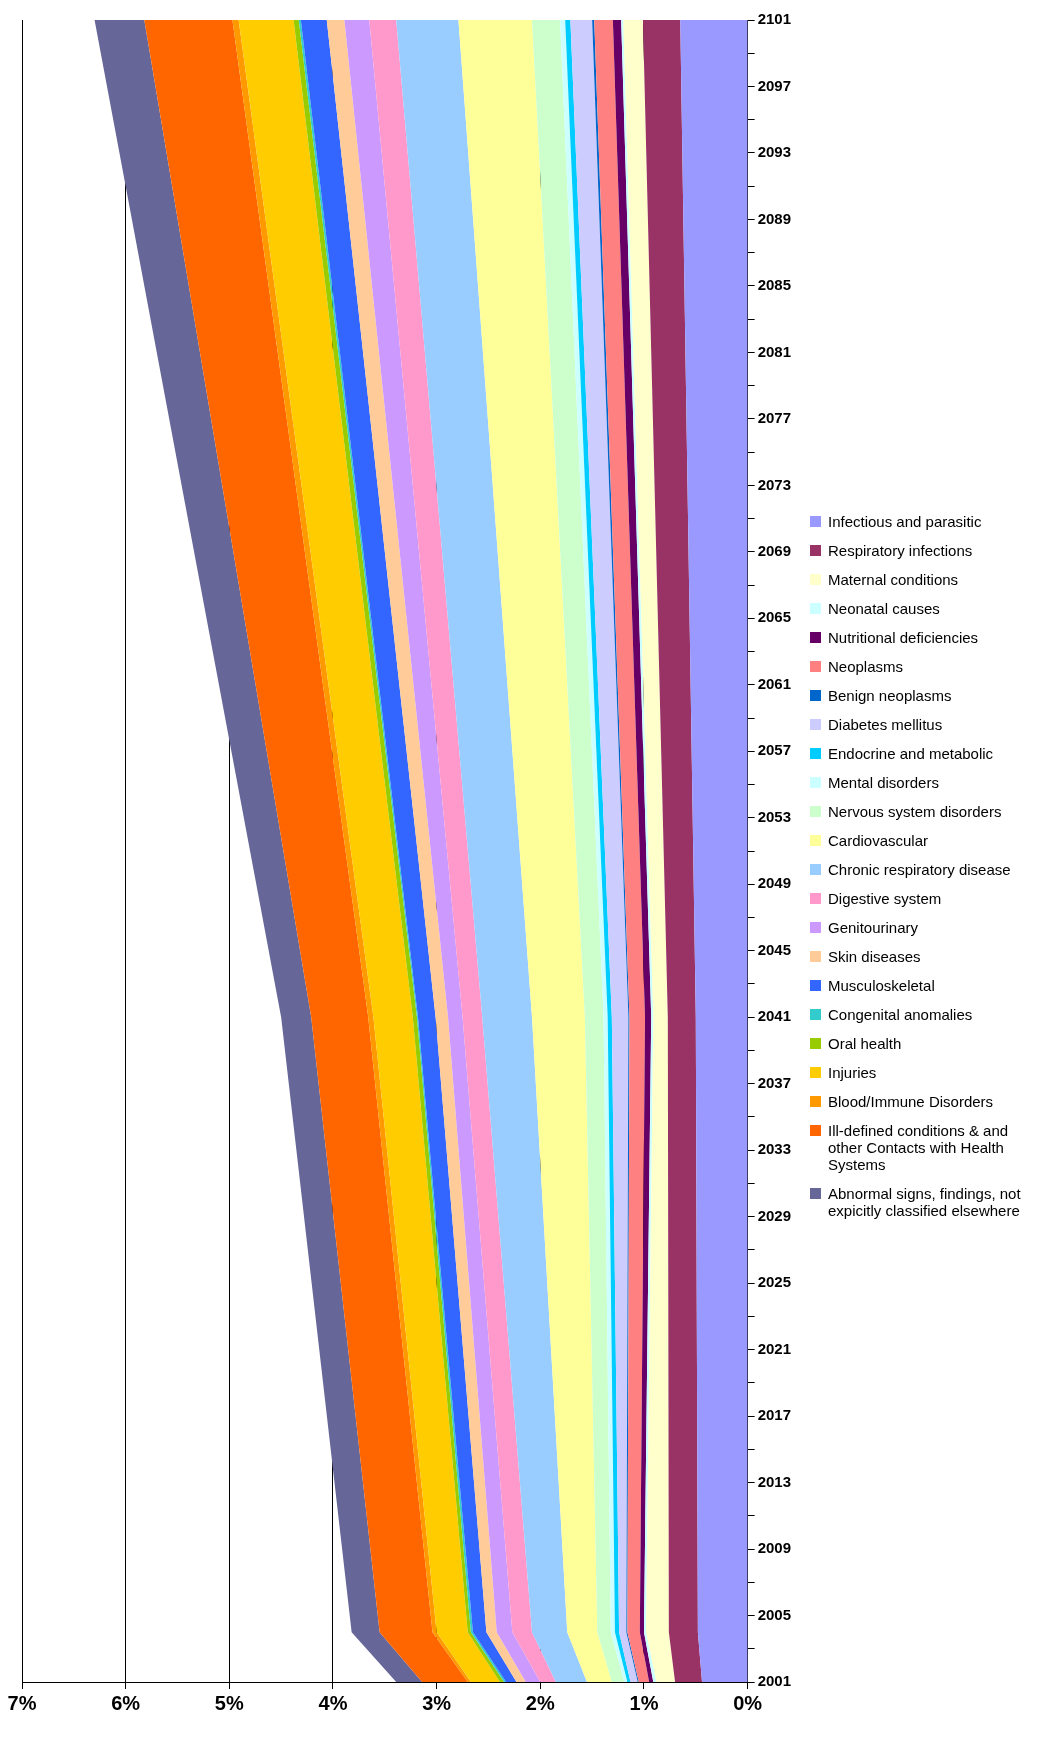 This screenshot has height=1738, width=1046. What do you see at coordinates (881, 985) in the screenshot?
I see `legend-label: Musculoskeletal` at bounding box center [881, 985].